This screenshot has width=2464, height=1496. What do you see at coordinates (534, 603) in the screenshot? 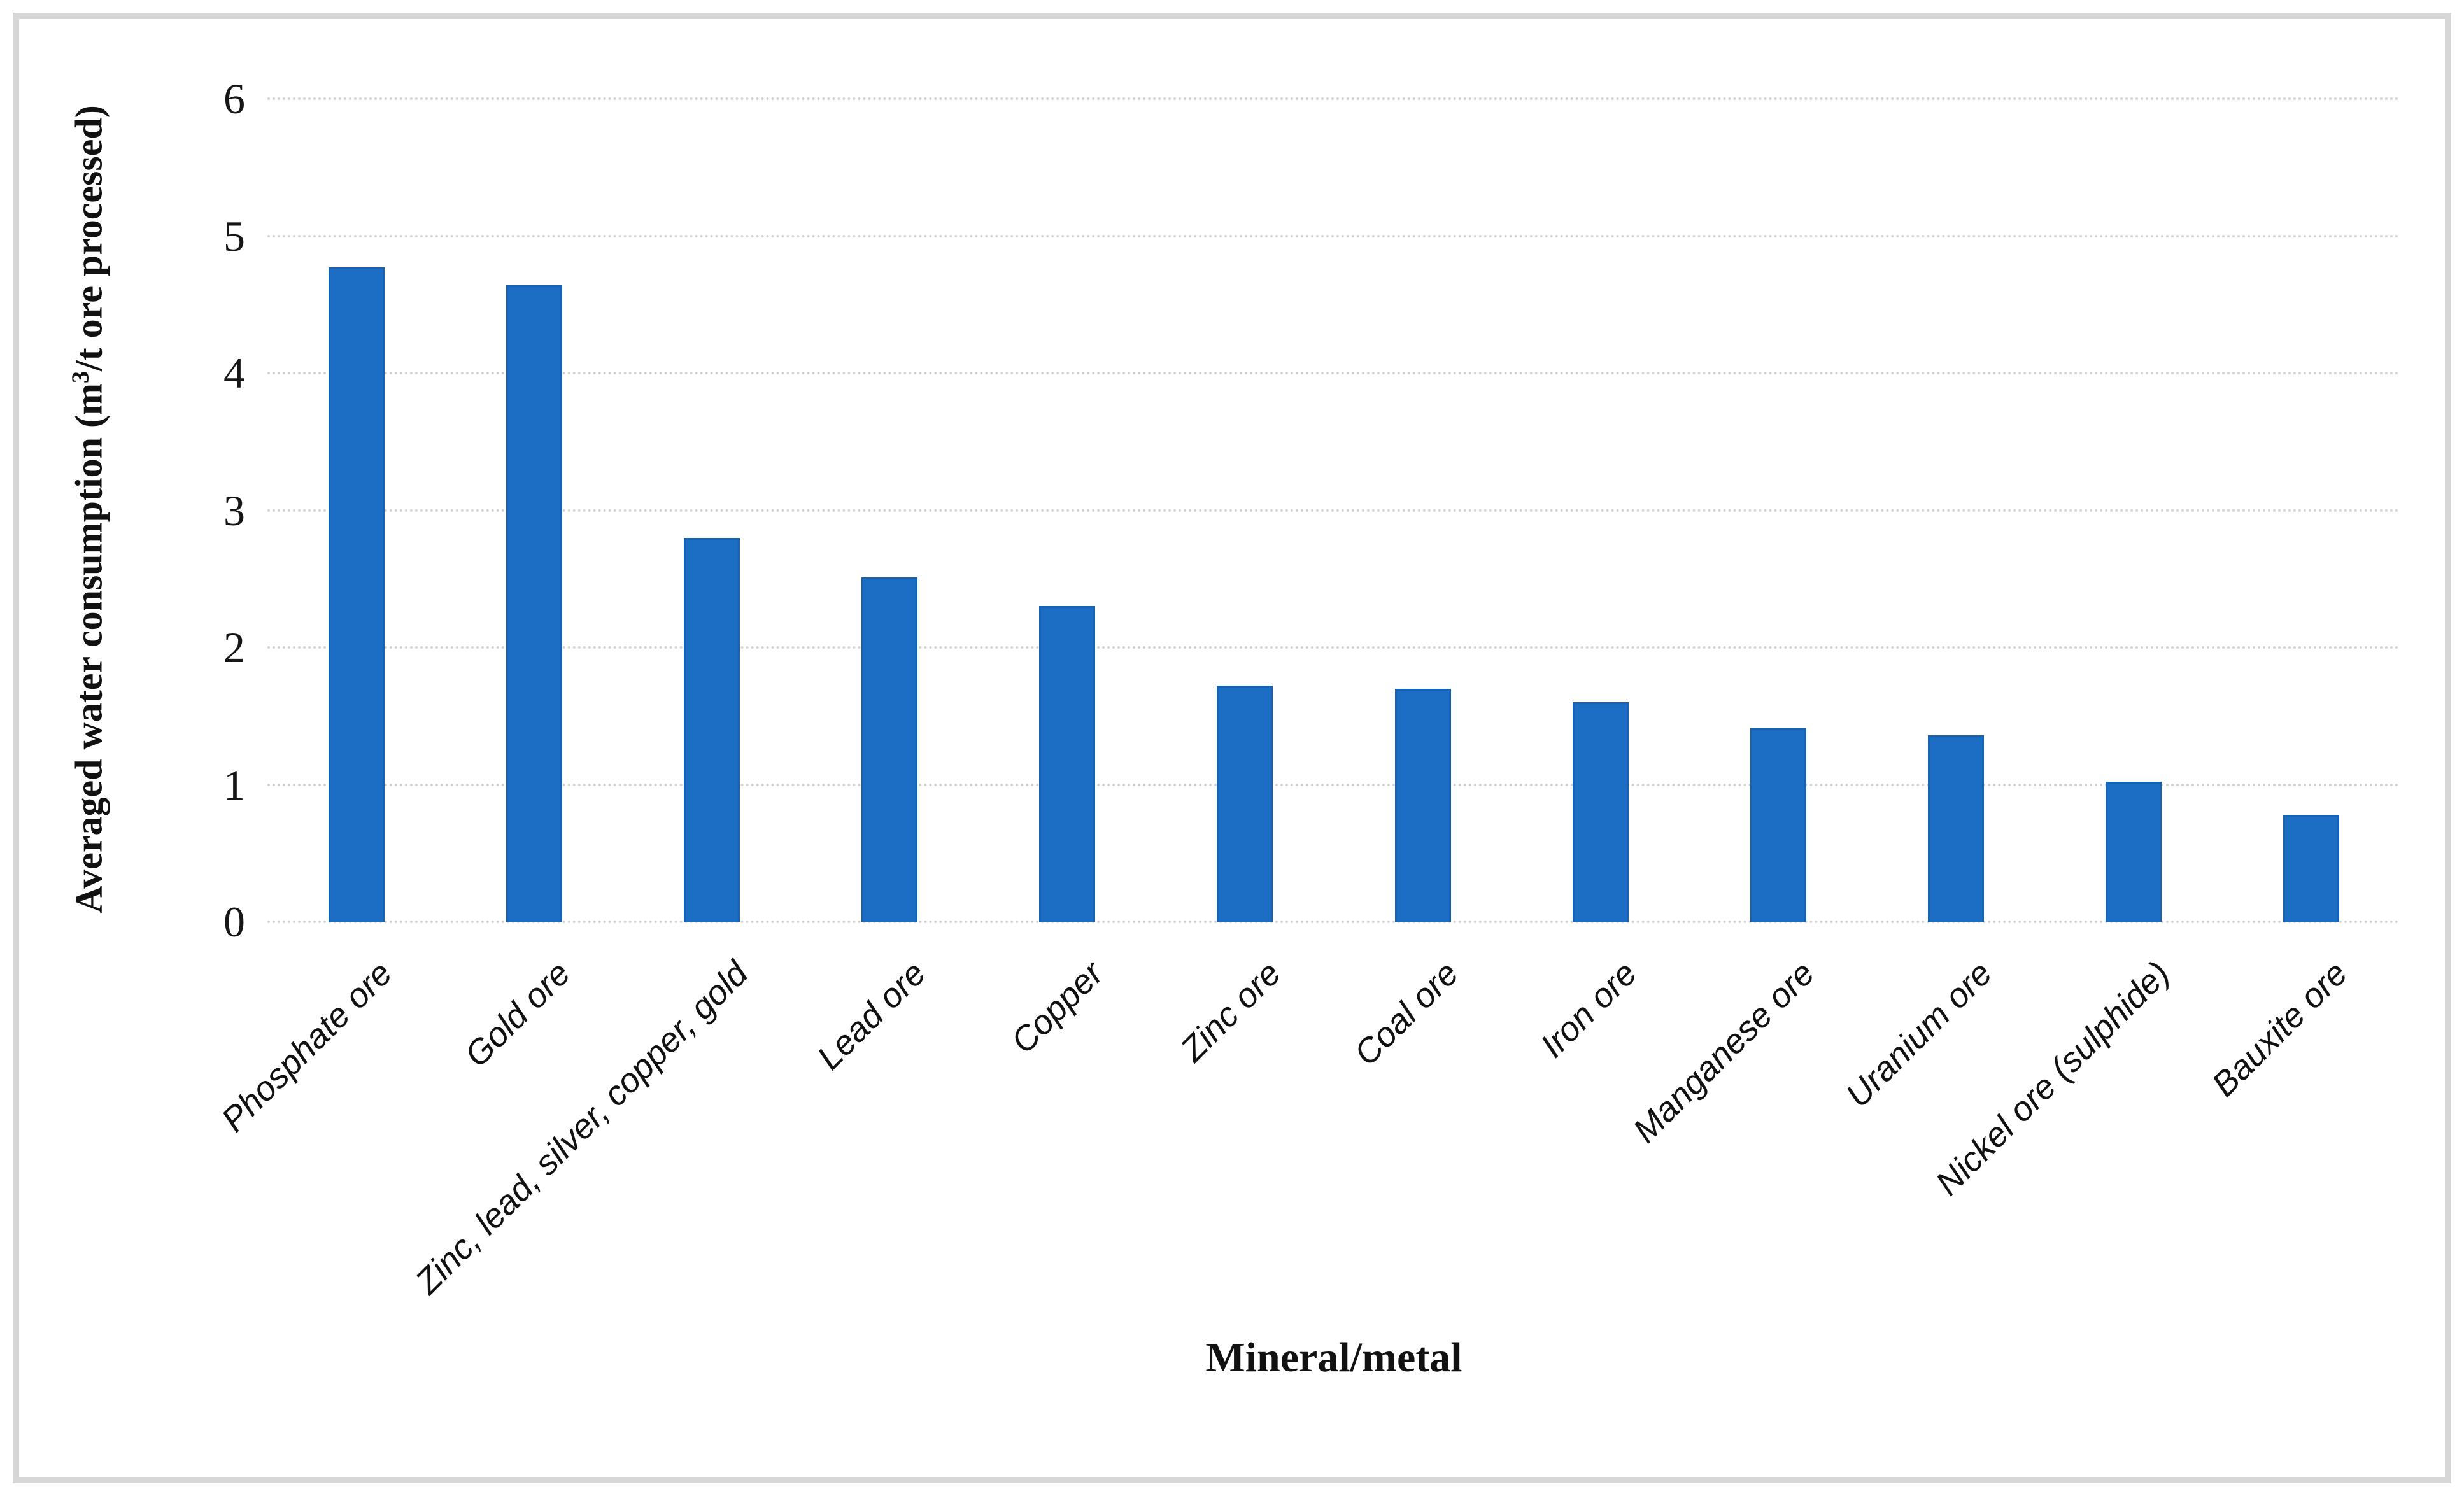
I see `bar-gold-ore` at bounding box center [534, 603].